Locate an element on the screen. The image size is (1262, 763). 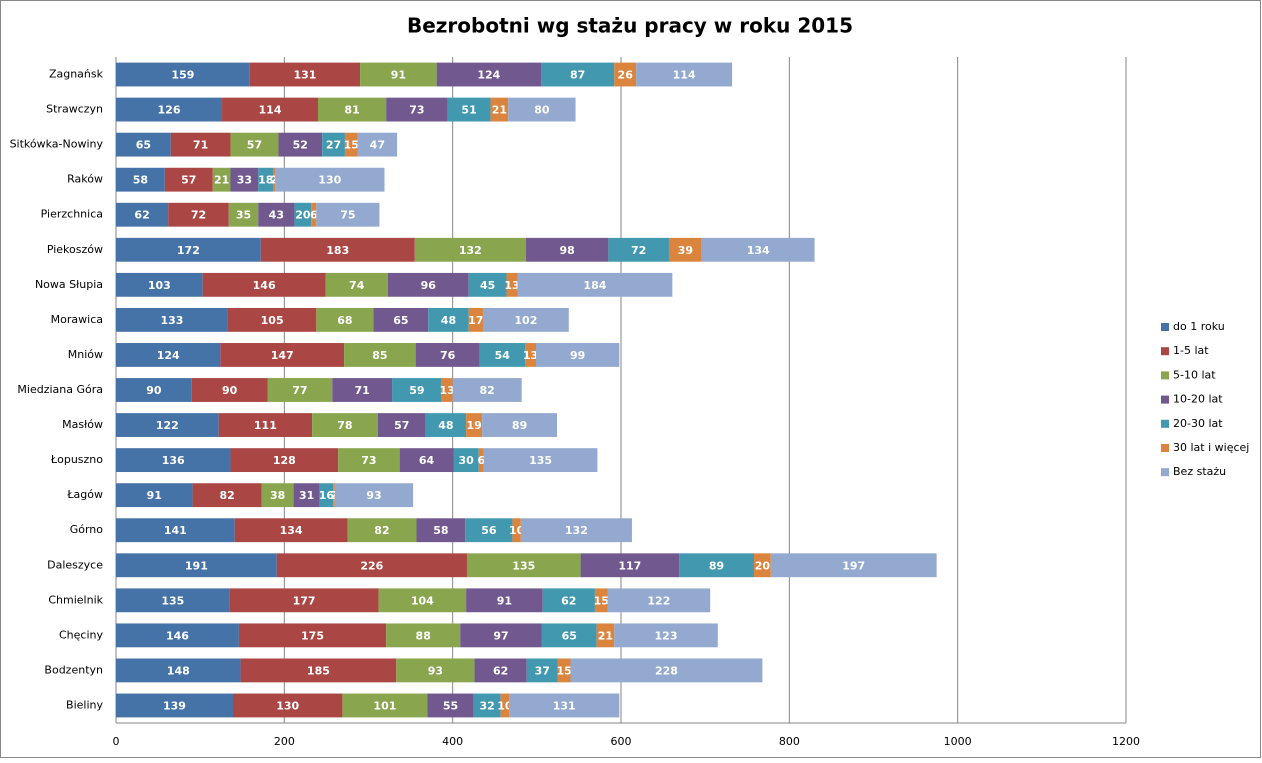
data-label: 228 is located at coordinates (666, 670).